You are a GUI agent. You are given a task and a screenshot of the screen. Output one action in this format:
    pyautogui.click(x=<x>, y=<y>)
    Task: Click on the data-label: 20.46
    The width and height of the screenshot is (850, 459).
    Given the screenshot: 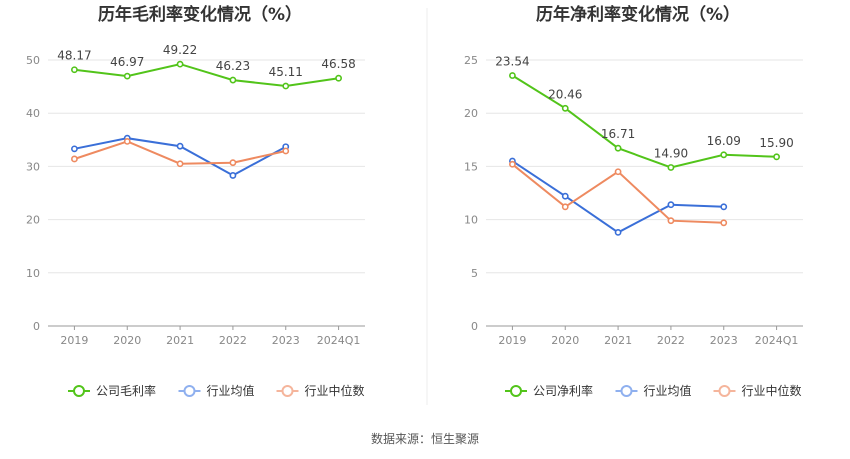 What is the action you would take?
    pyautogui.click(x=565, y=94)
    